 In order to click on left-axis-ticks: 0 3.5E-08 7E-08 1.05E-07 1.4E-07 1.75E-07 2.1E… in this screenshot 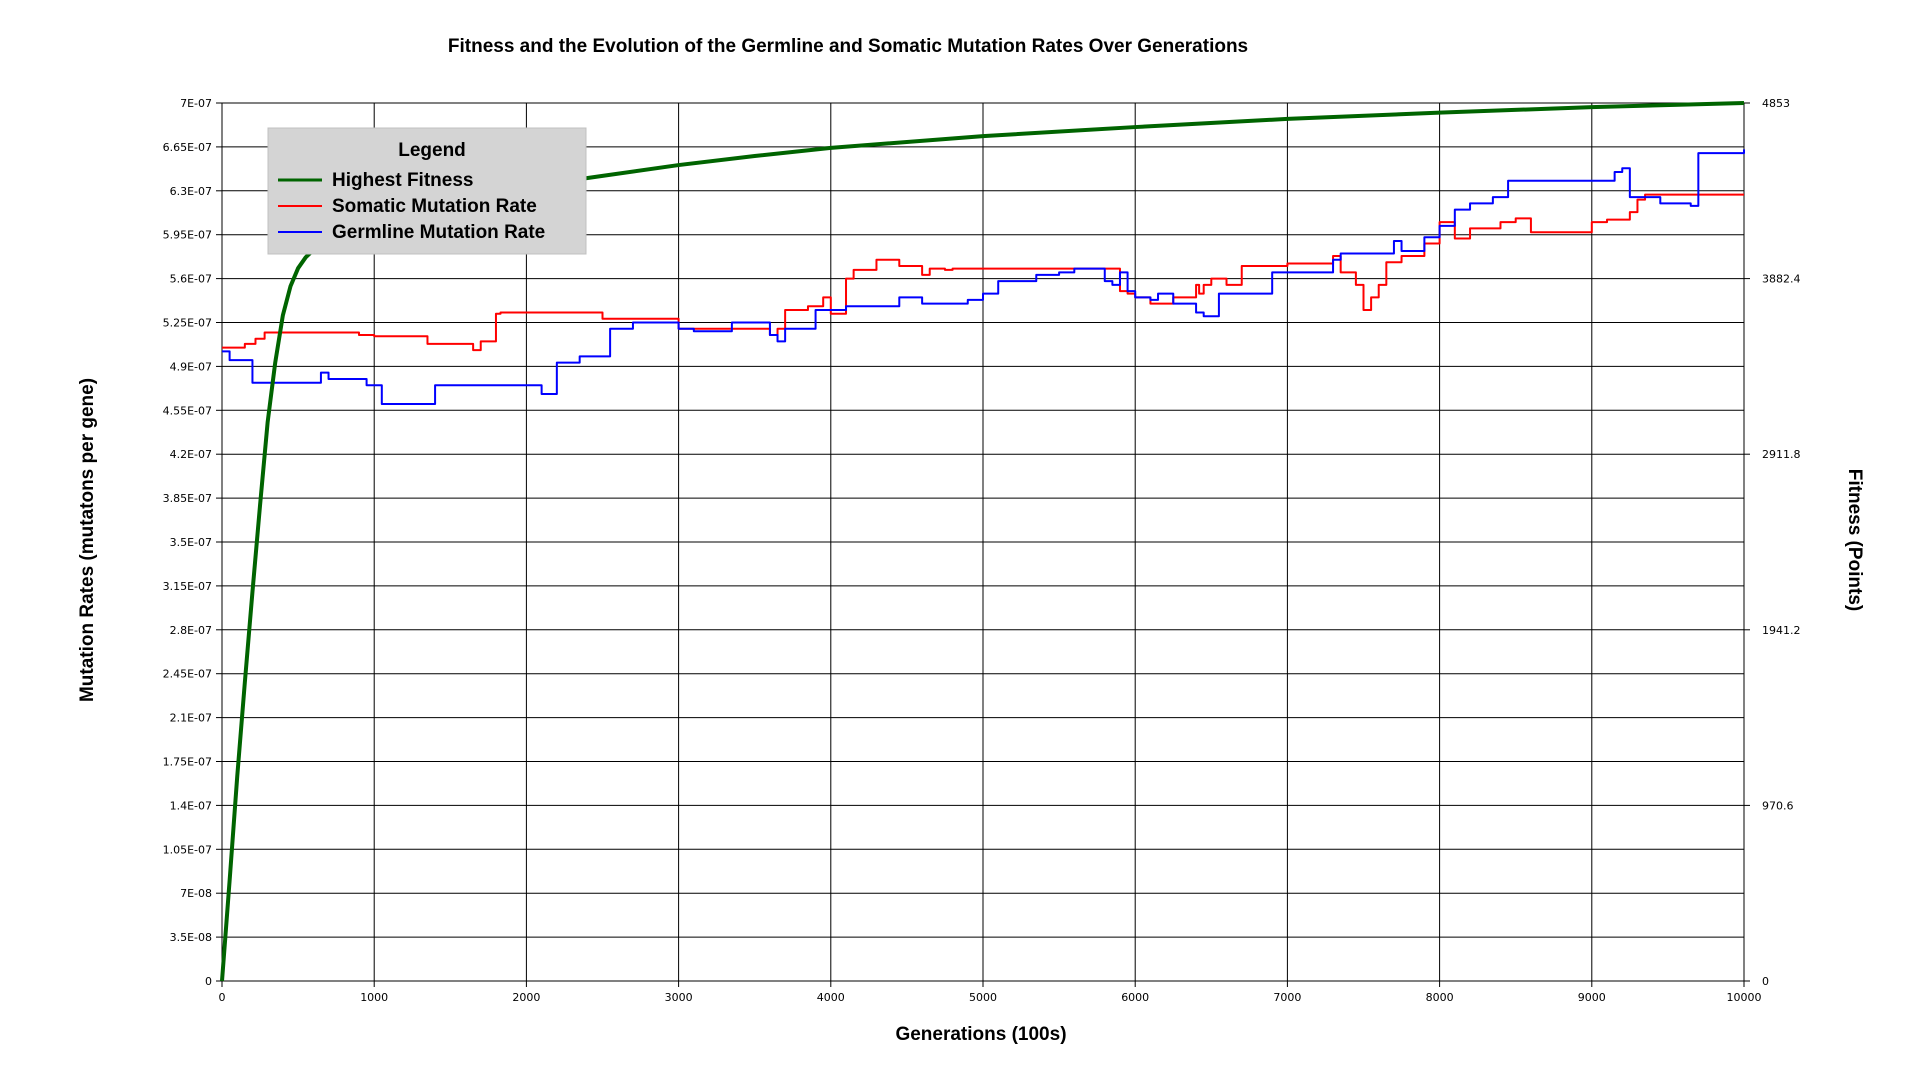, I will do `click(192, 542)`.